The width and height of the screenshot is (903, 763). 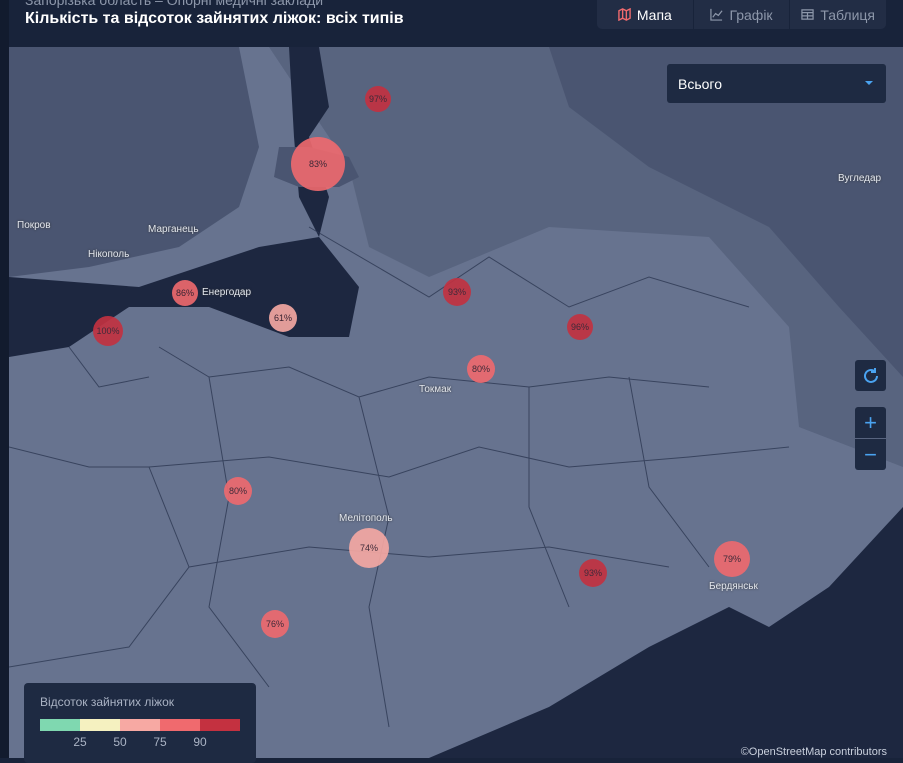 What do you see at coordinates (435, 389) in the screenshot?
I see `city-label: Токмак` at bounding box center [435, 389].